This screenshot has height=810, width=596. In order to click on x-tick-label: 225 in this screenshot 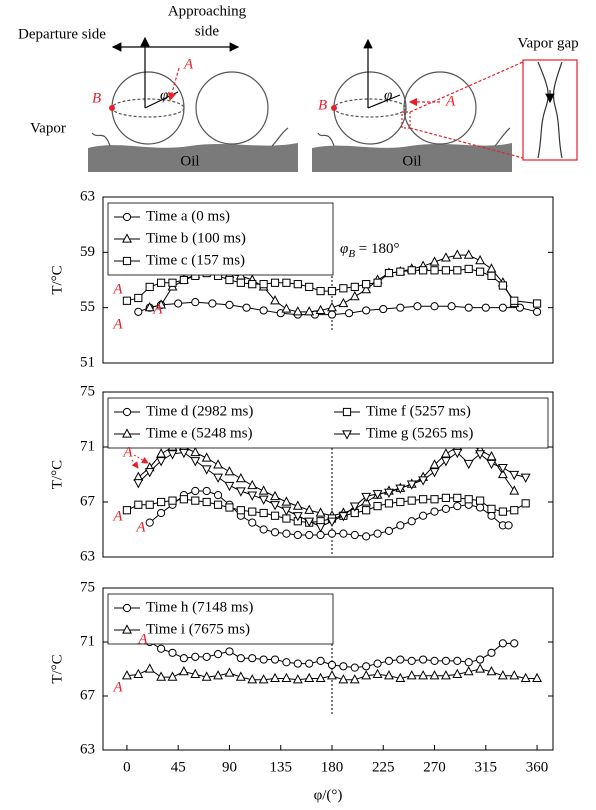, I will do `click(383, 767)`.